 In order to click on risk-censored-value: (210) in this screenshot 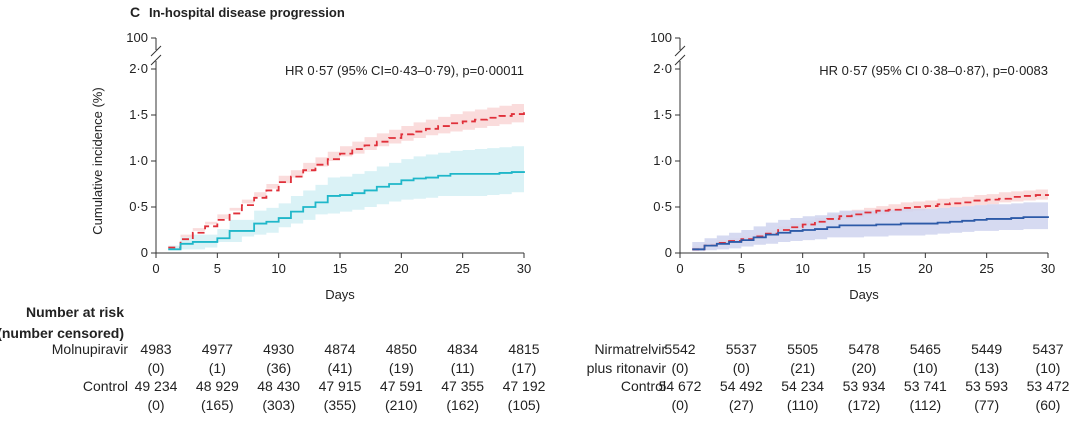, I will do `click(401, 405)`.